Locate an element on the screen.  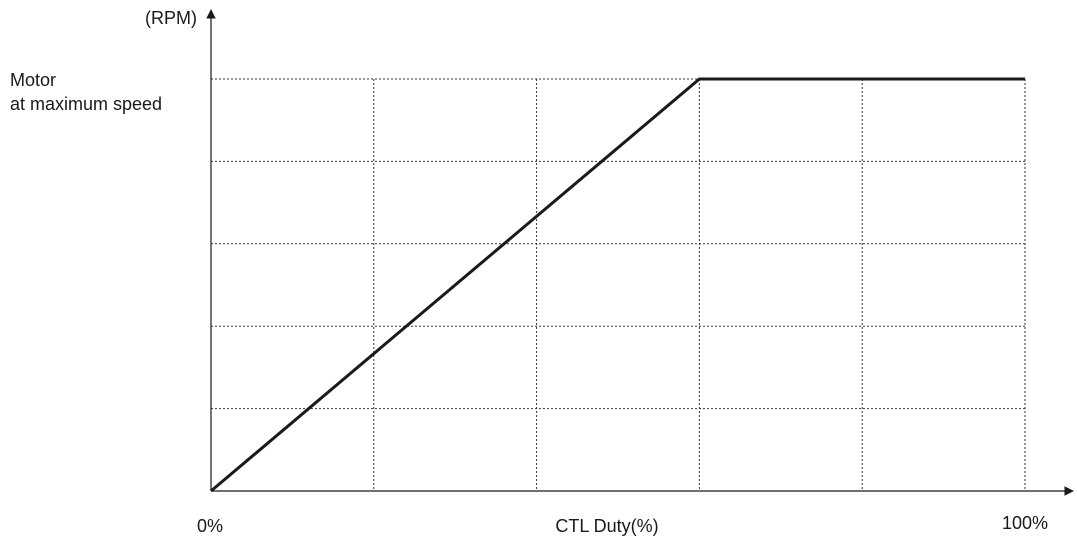
y-annotation-line-1: Motor is located at coordinates (33, 80).